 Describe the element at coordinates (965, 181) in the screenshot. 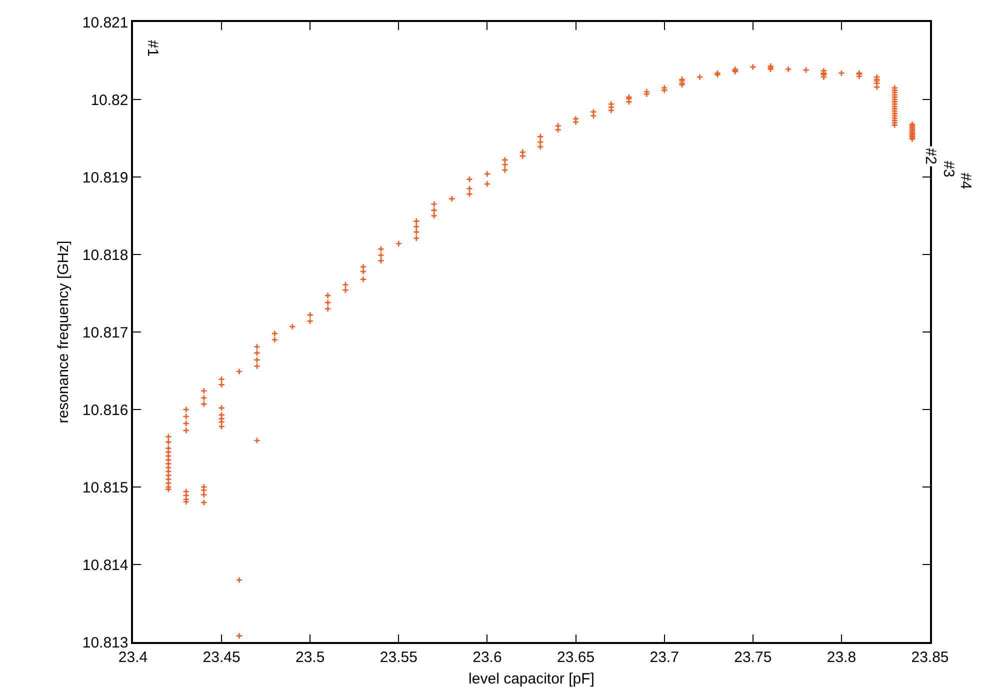

I see `text: #4` at that location.